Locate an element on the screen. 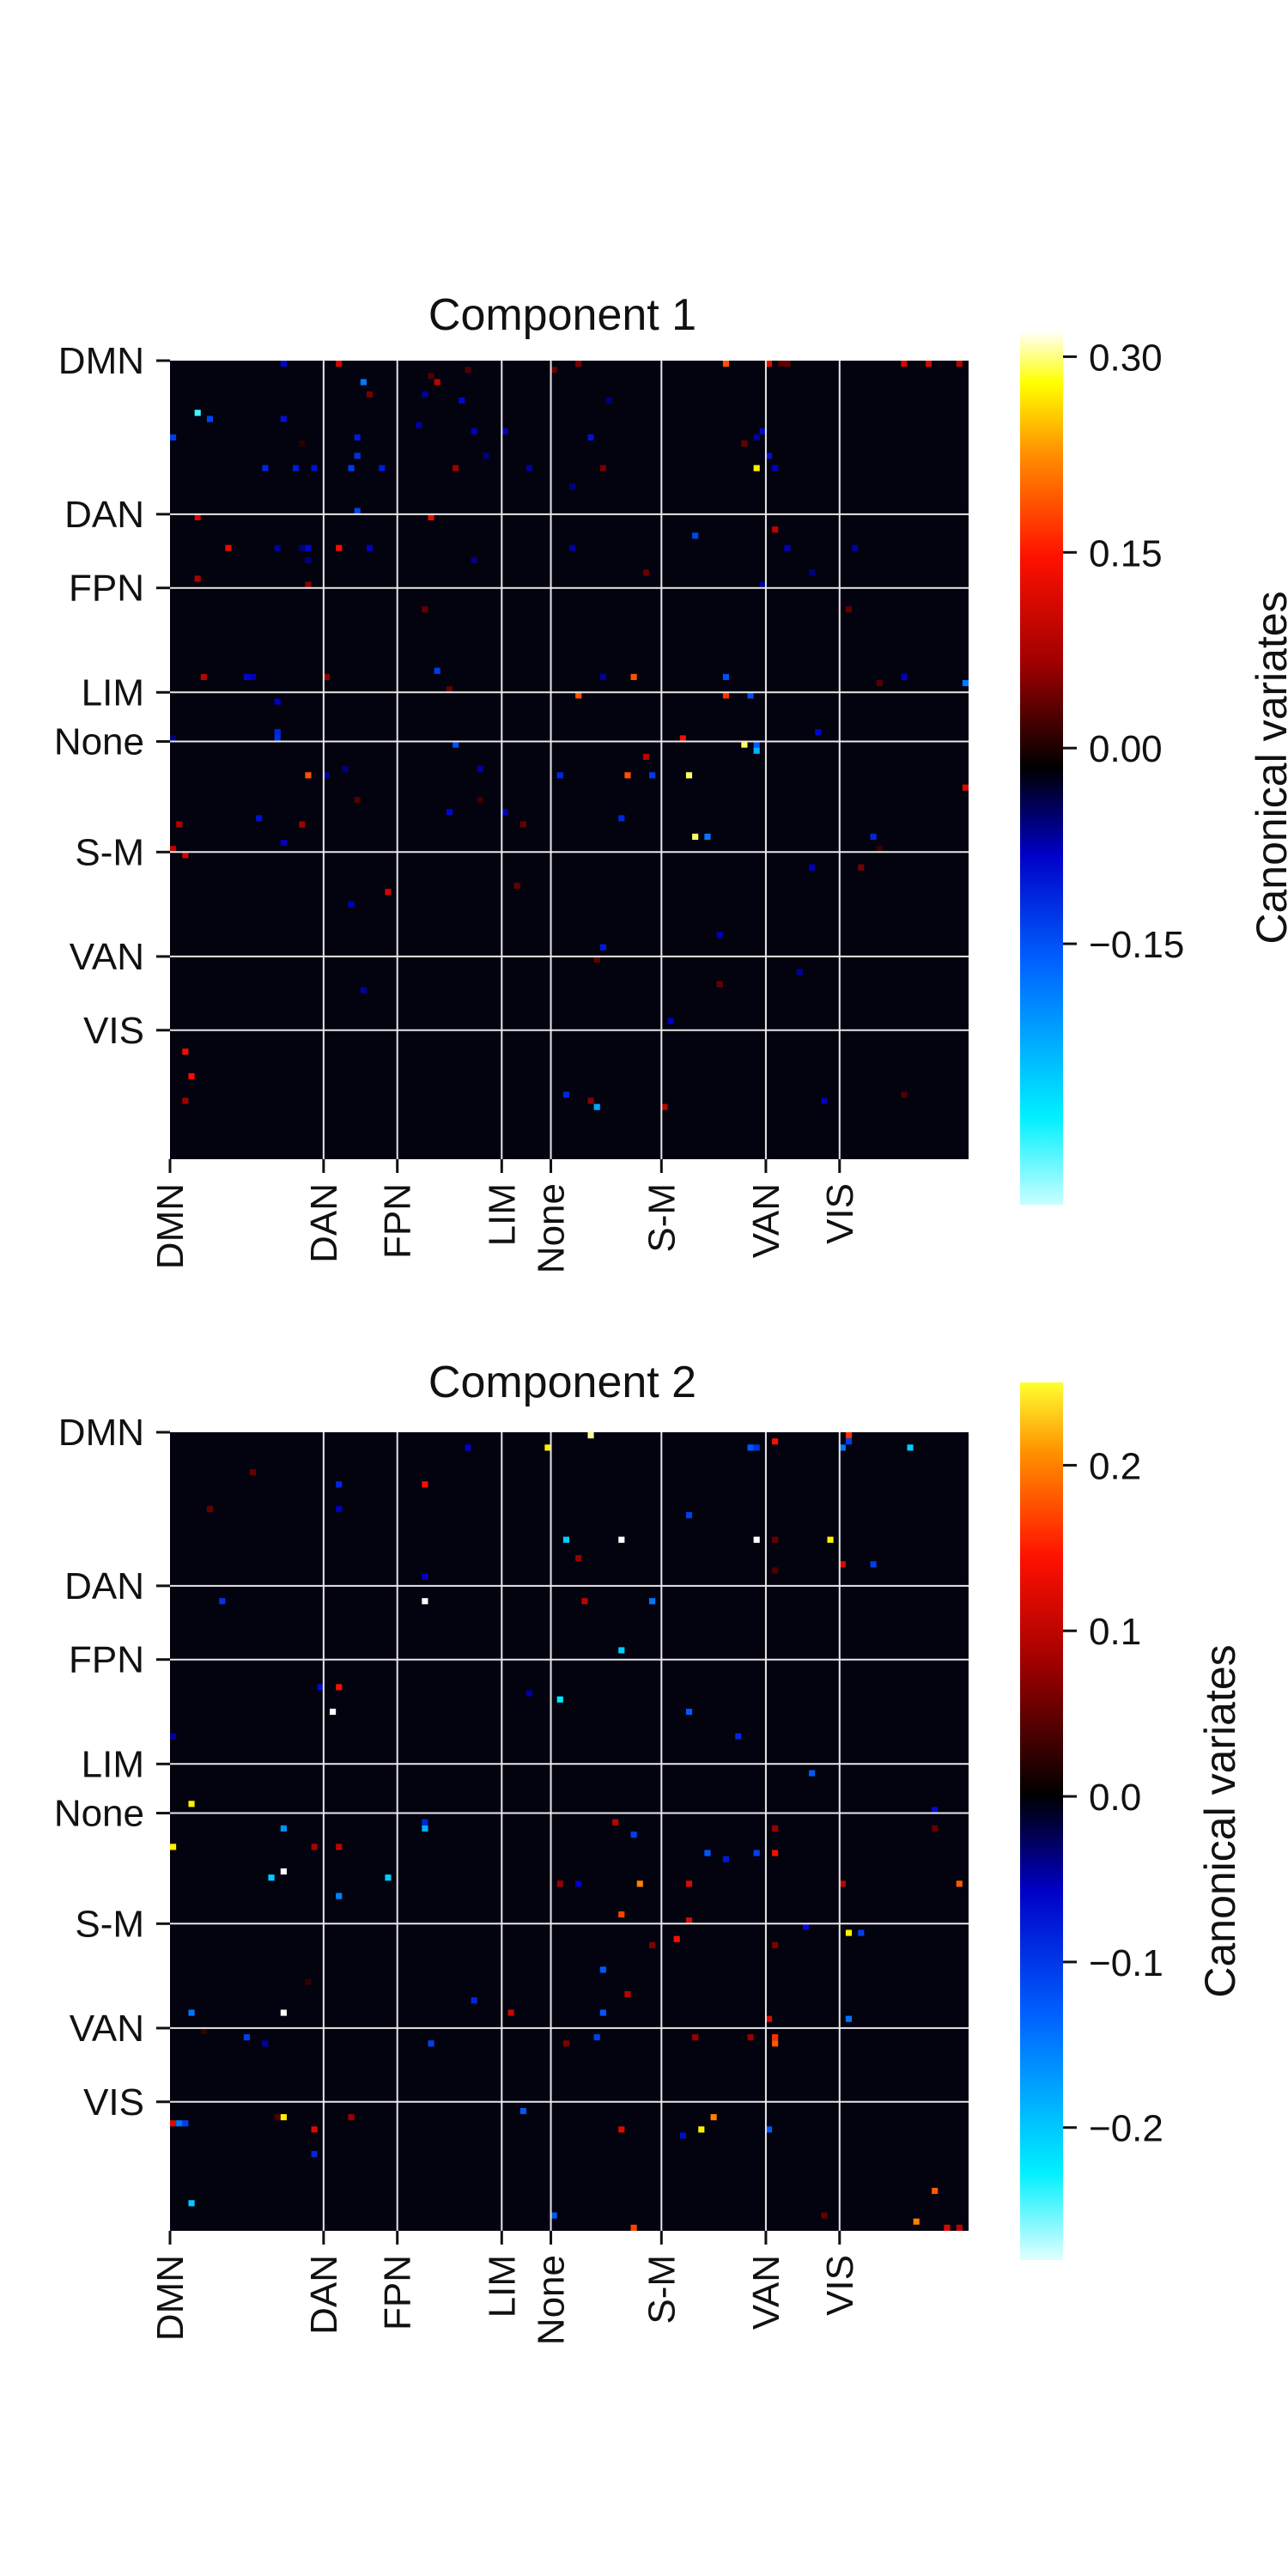  y-tick-label: DMN is located at coordinates (101, 361).